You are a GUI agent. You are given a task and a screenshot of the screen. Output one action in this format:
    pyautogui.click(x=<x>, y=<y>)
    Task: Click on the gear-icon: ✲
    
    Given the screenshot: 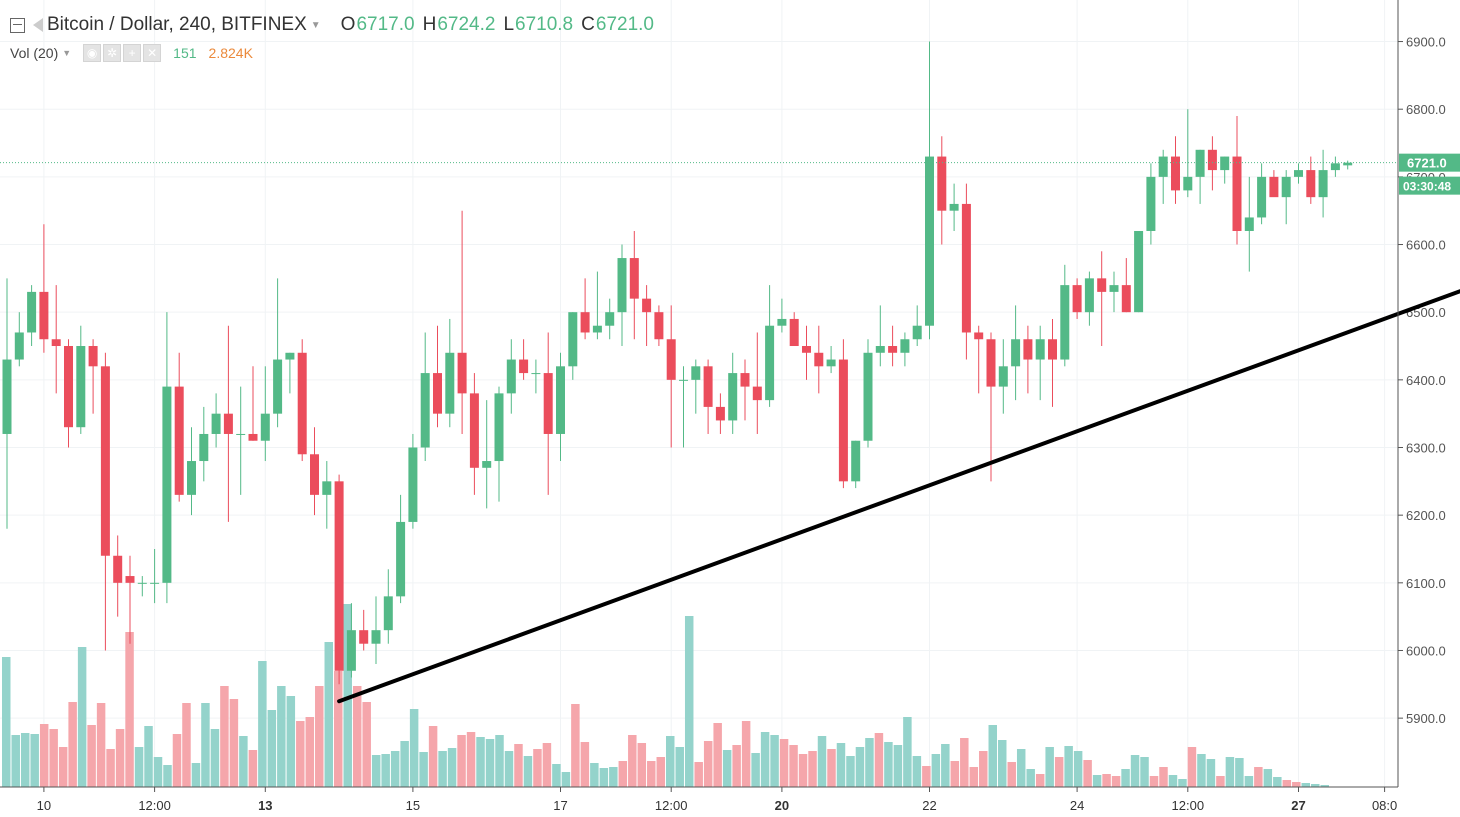 What is the action you would take?
    pyautogui.click(x=112, y=53)
    